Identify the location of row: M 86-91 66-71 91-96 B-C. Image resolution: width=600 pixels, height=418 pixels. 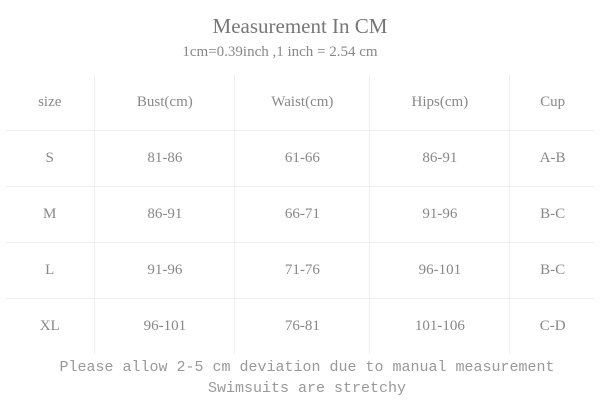
(300, 214).